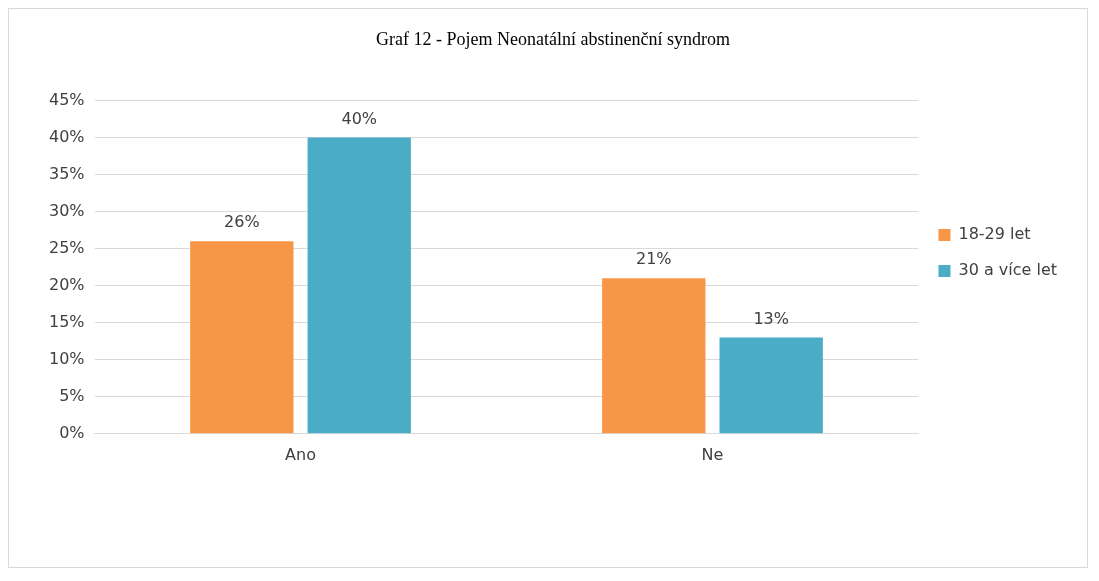 This screenshot has width=1099, height=581. I want to click on x-tick-label: Ne, so click(712, 454).